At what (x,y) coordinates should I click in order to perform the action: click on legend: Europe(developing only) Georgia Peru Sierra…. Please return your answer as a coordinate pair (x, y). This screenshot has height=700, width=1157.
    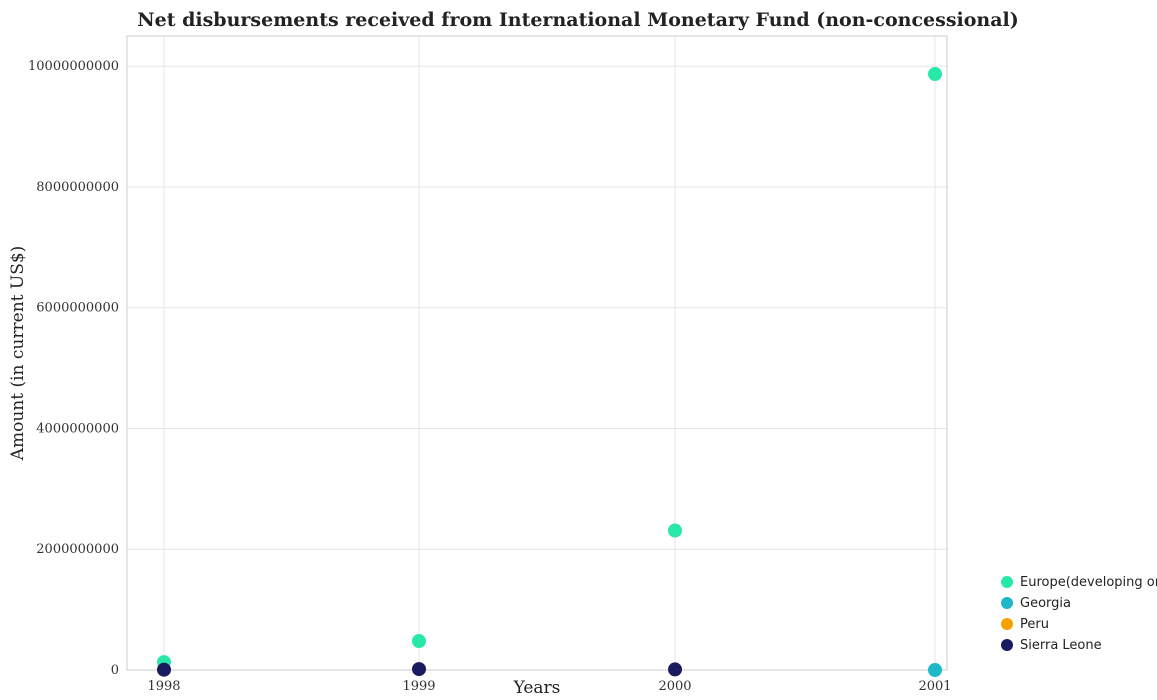
    Looking at the image, I should click on (1079, 614).